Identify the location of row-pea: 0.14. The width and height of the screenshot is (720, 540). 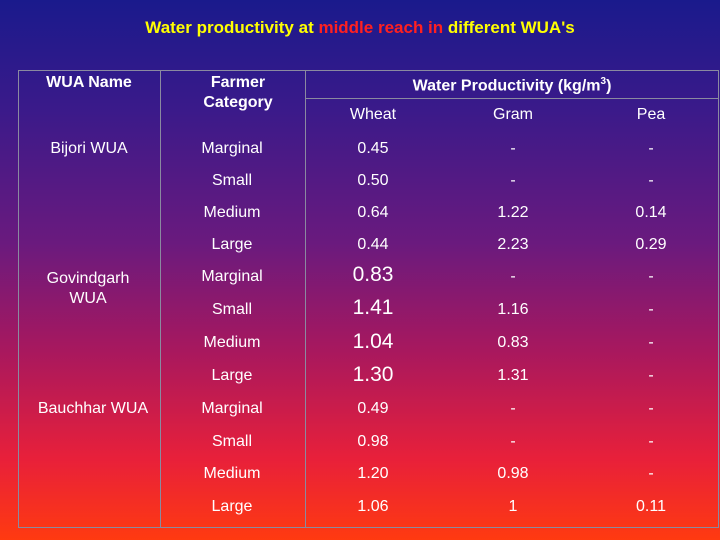
(651, 212).